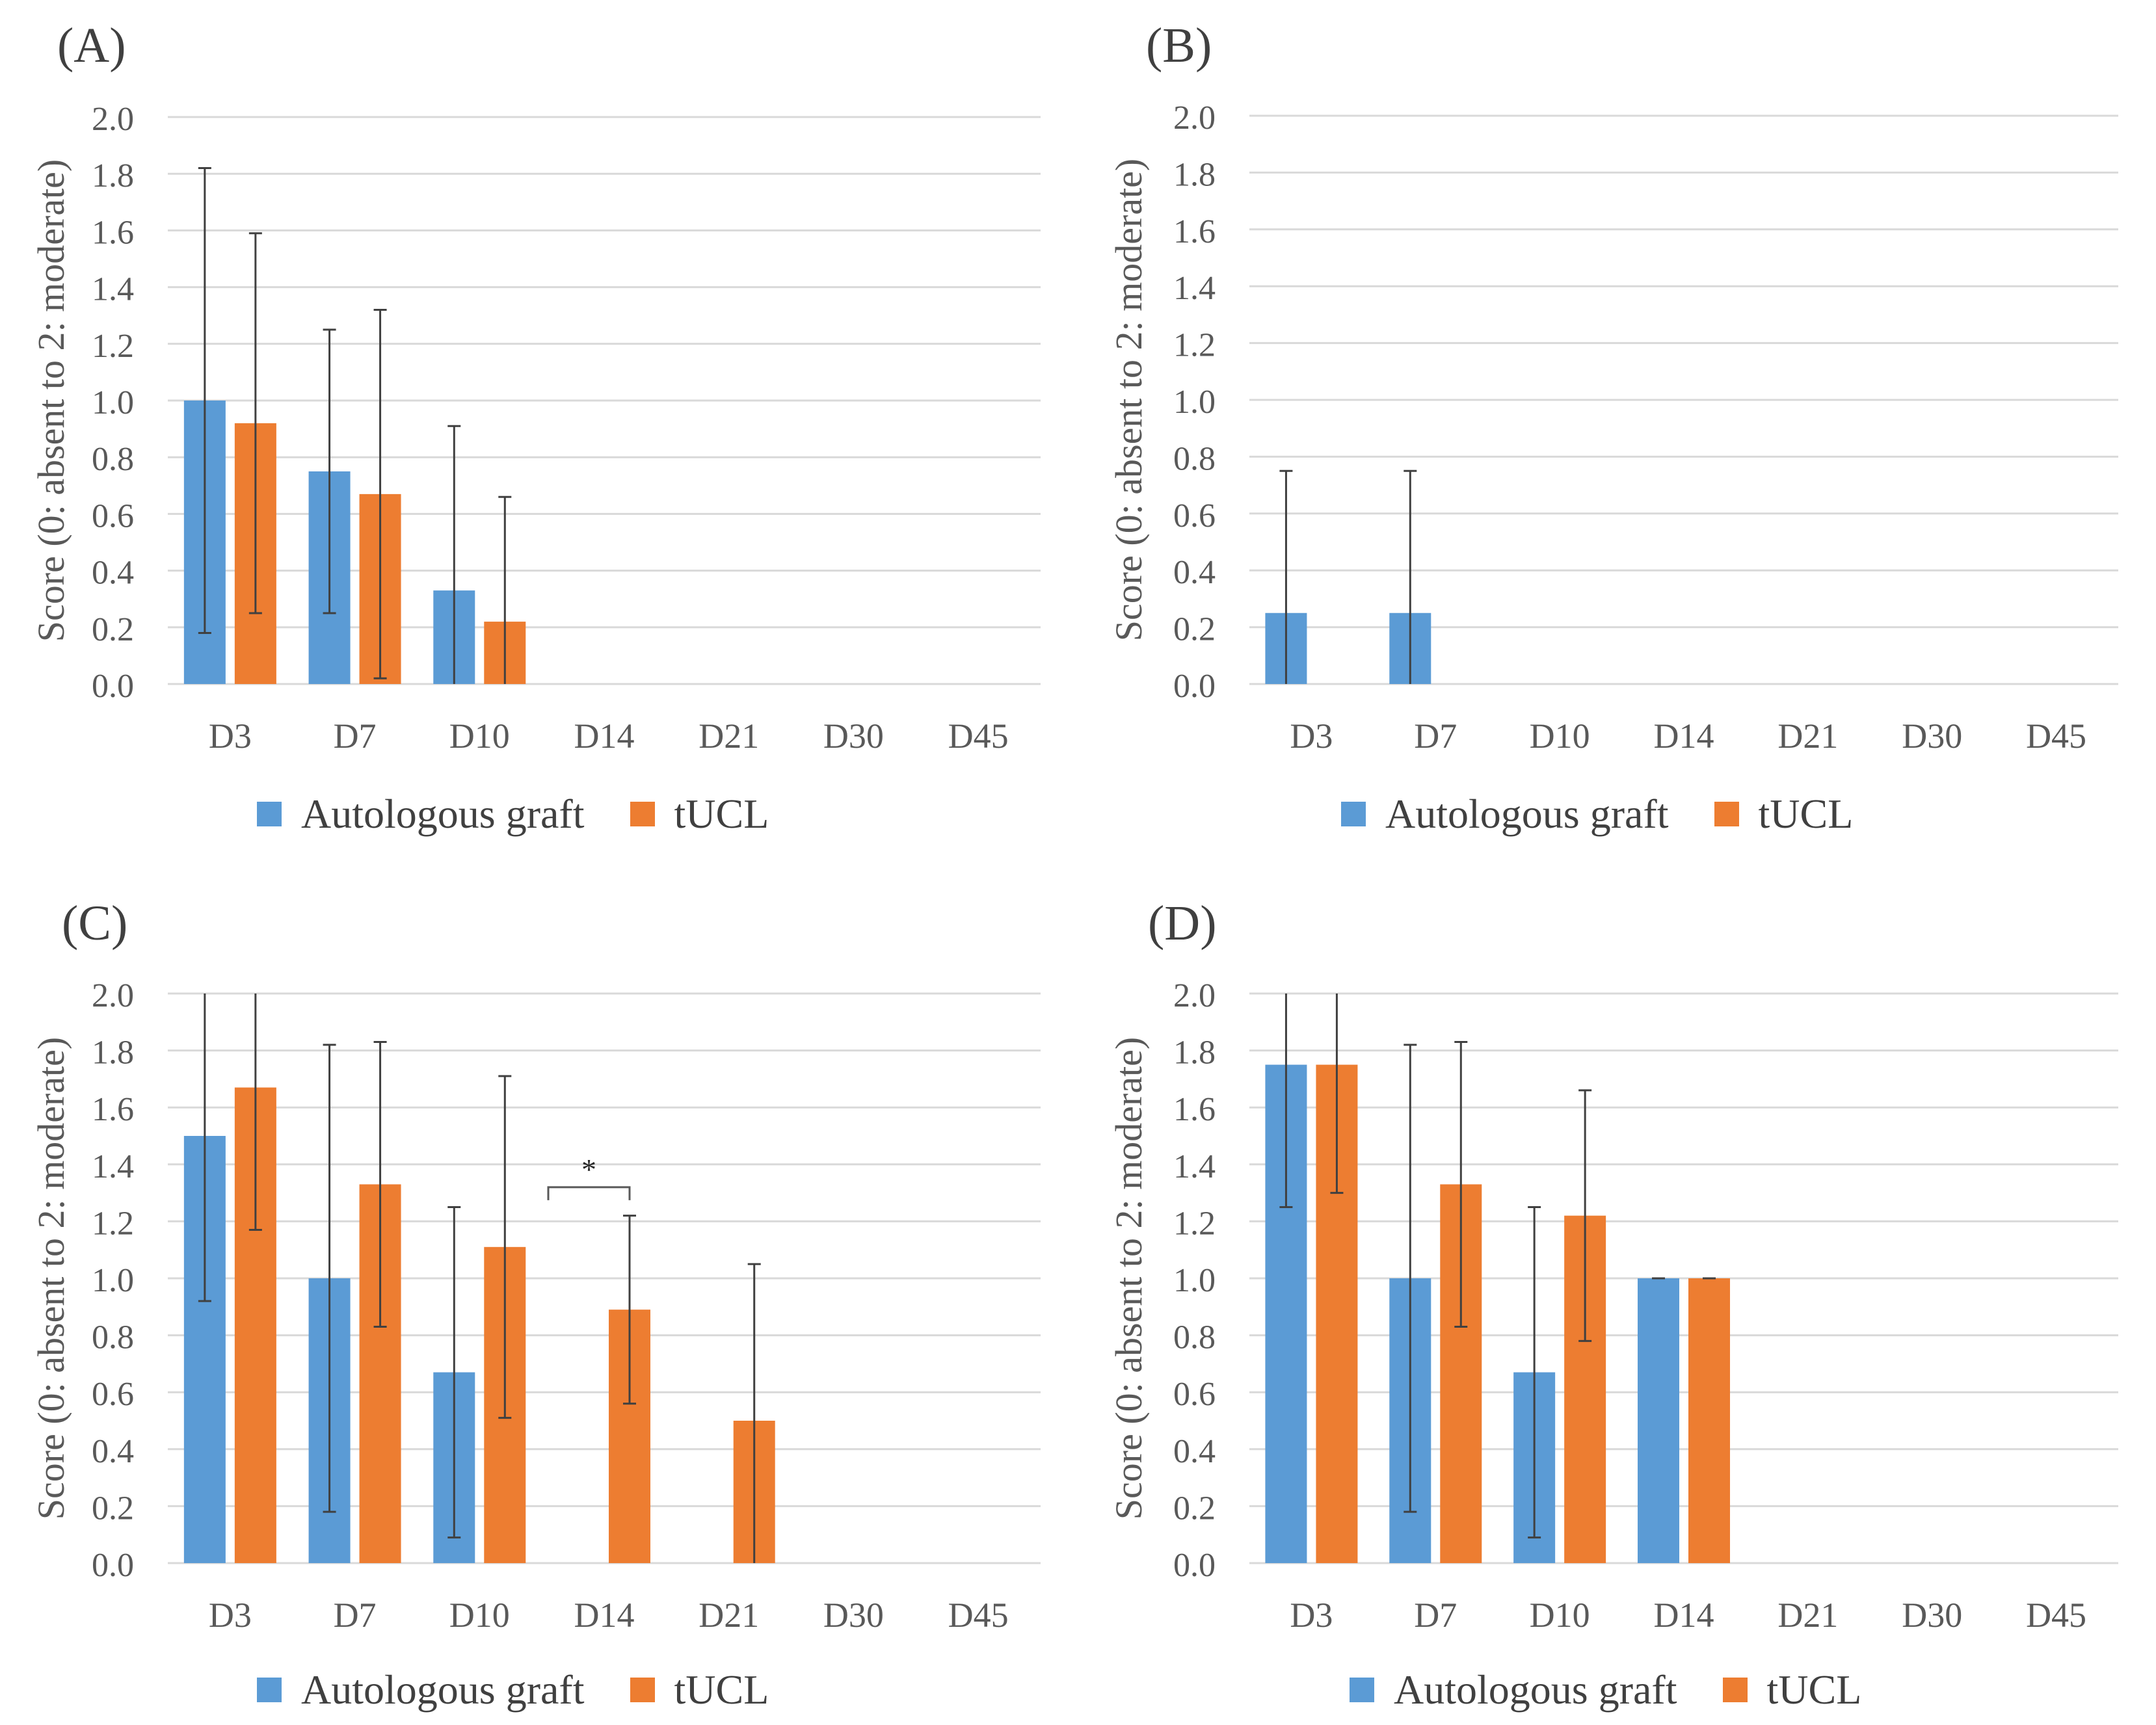 Image resolution: width=2156 pixels, height=1725 pixels. Describe the element at coordinates (1709, 1421) in the screenshot. I see `bar-tucl` at that location.